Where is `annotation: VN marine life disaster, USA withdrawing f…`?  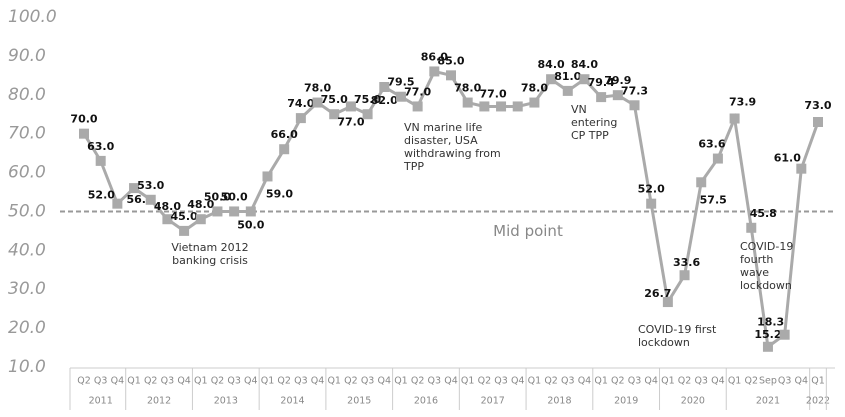 annotation: VN marine life disaster, USA withdrawing f… is located at coordinates (452, 147).